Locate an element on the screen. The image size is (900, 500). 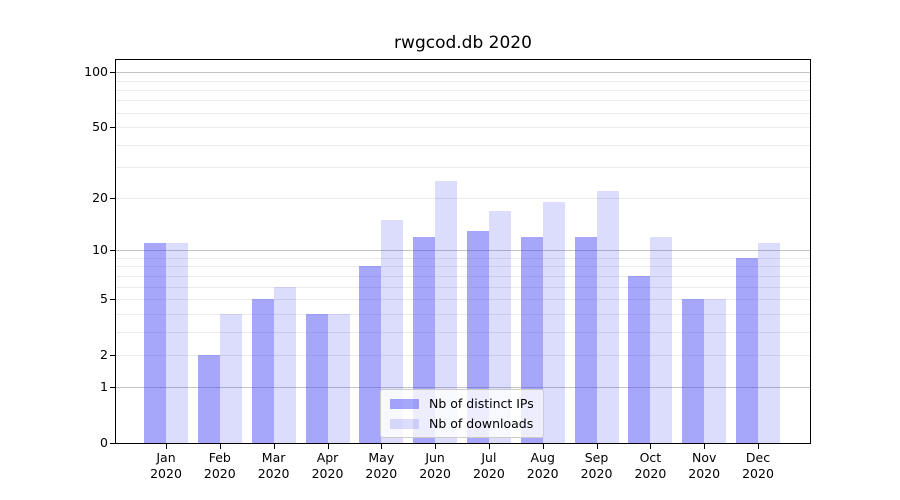
y-tick-label: 10 is located at coordinates (100, 250).